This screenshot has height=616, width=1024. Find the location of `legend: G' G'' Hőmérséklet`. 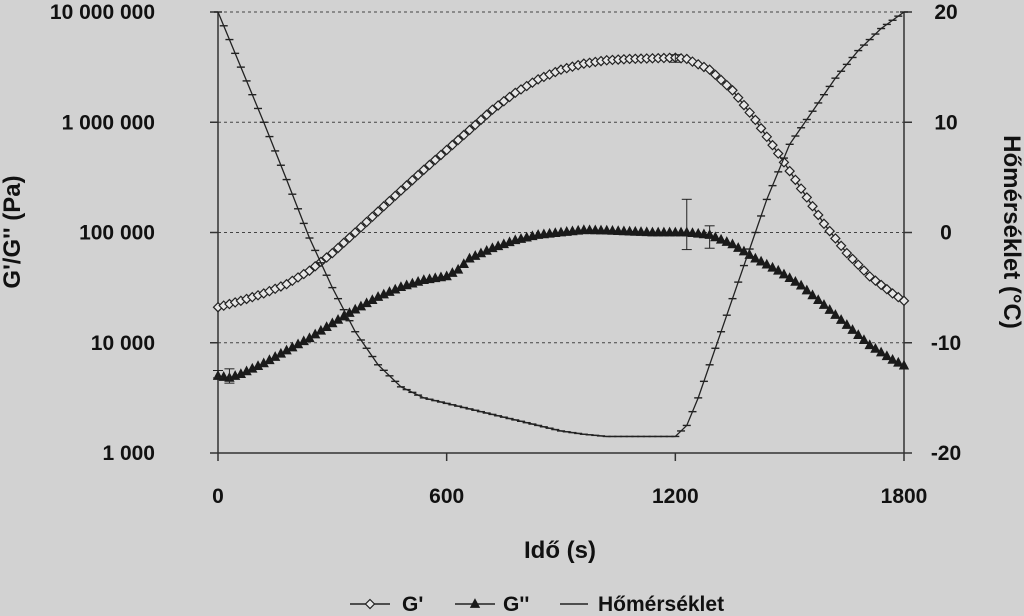

legend: G' G'' Hőmérséklet is located at coordinates (537, 604).